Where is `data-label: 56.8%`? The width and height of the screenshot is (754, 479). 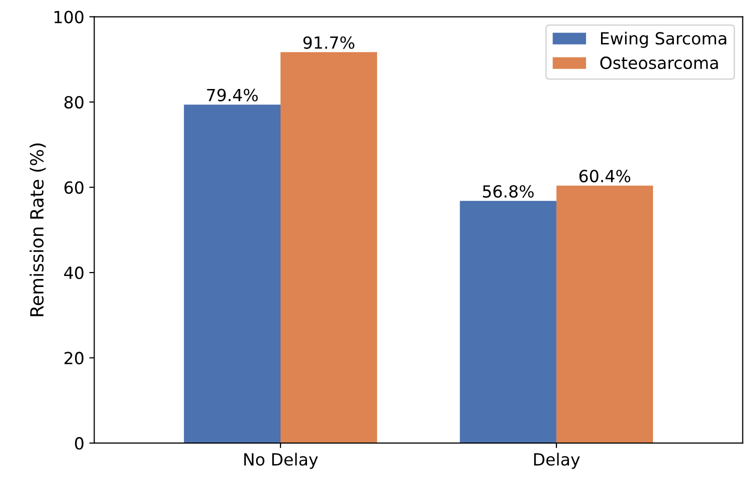 data-label: 56.8% is located at coordinates (508, 191).